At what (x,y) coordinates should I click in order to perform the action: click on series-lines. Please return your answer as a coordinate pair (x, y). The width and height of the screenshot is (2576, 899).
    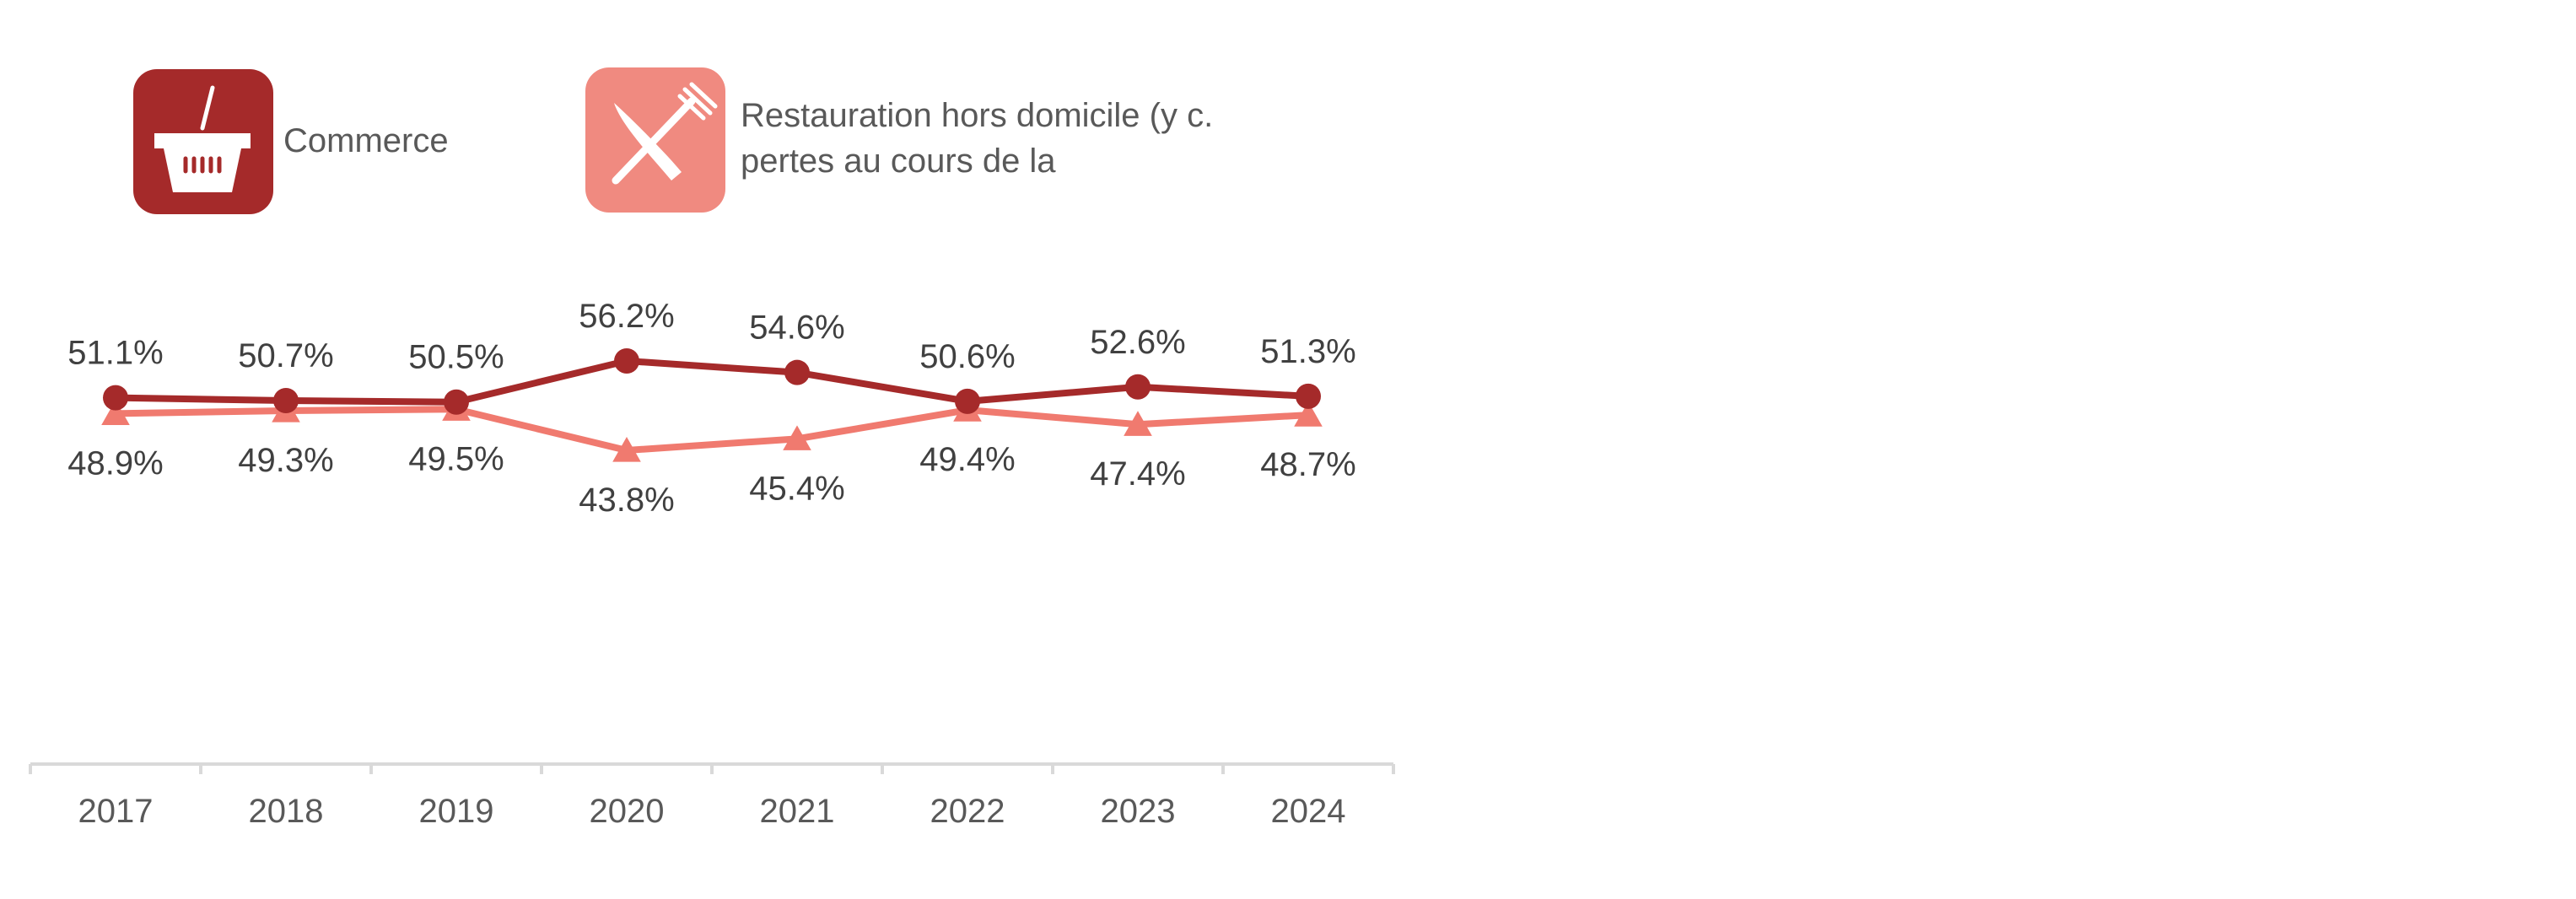
    Looking at the image, I should click on (712, 406).